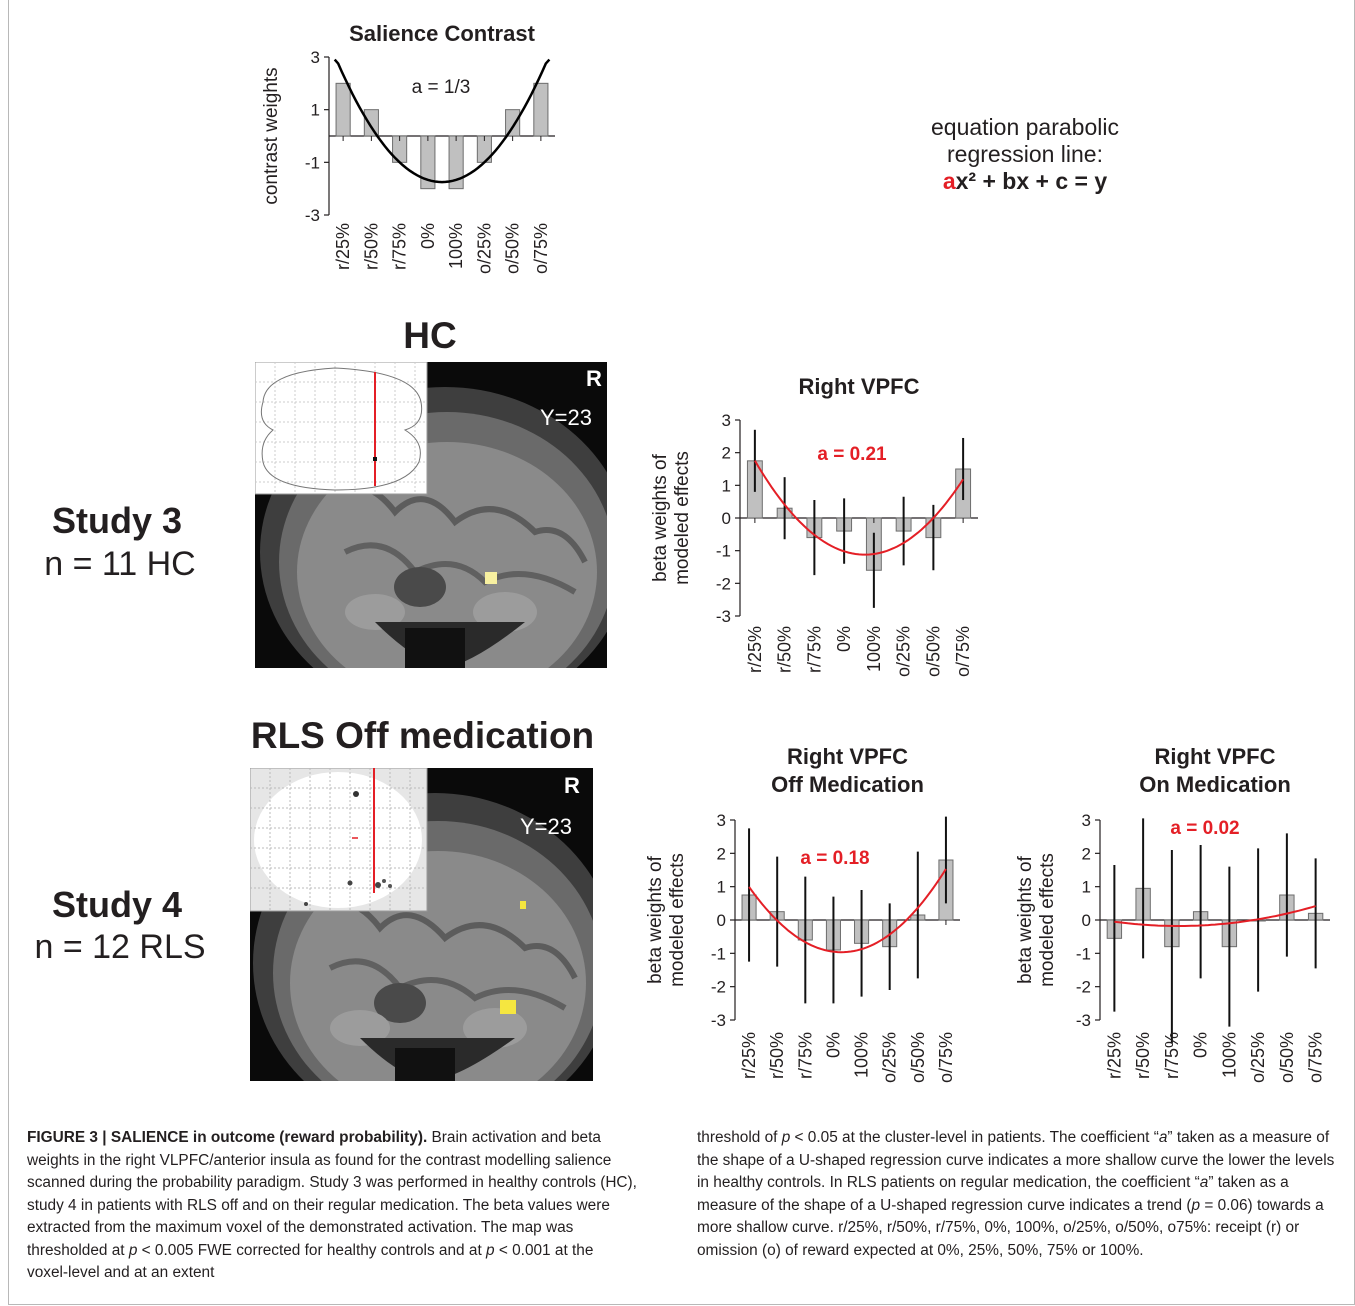  I want to click on hc-map-title: HC, so click(430, 335).